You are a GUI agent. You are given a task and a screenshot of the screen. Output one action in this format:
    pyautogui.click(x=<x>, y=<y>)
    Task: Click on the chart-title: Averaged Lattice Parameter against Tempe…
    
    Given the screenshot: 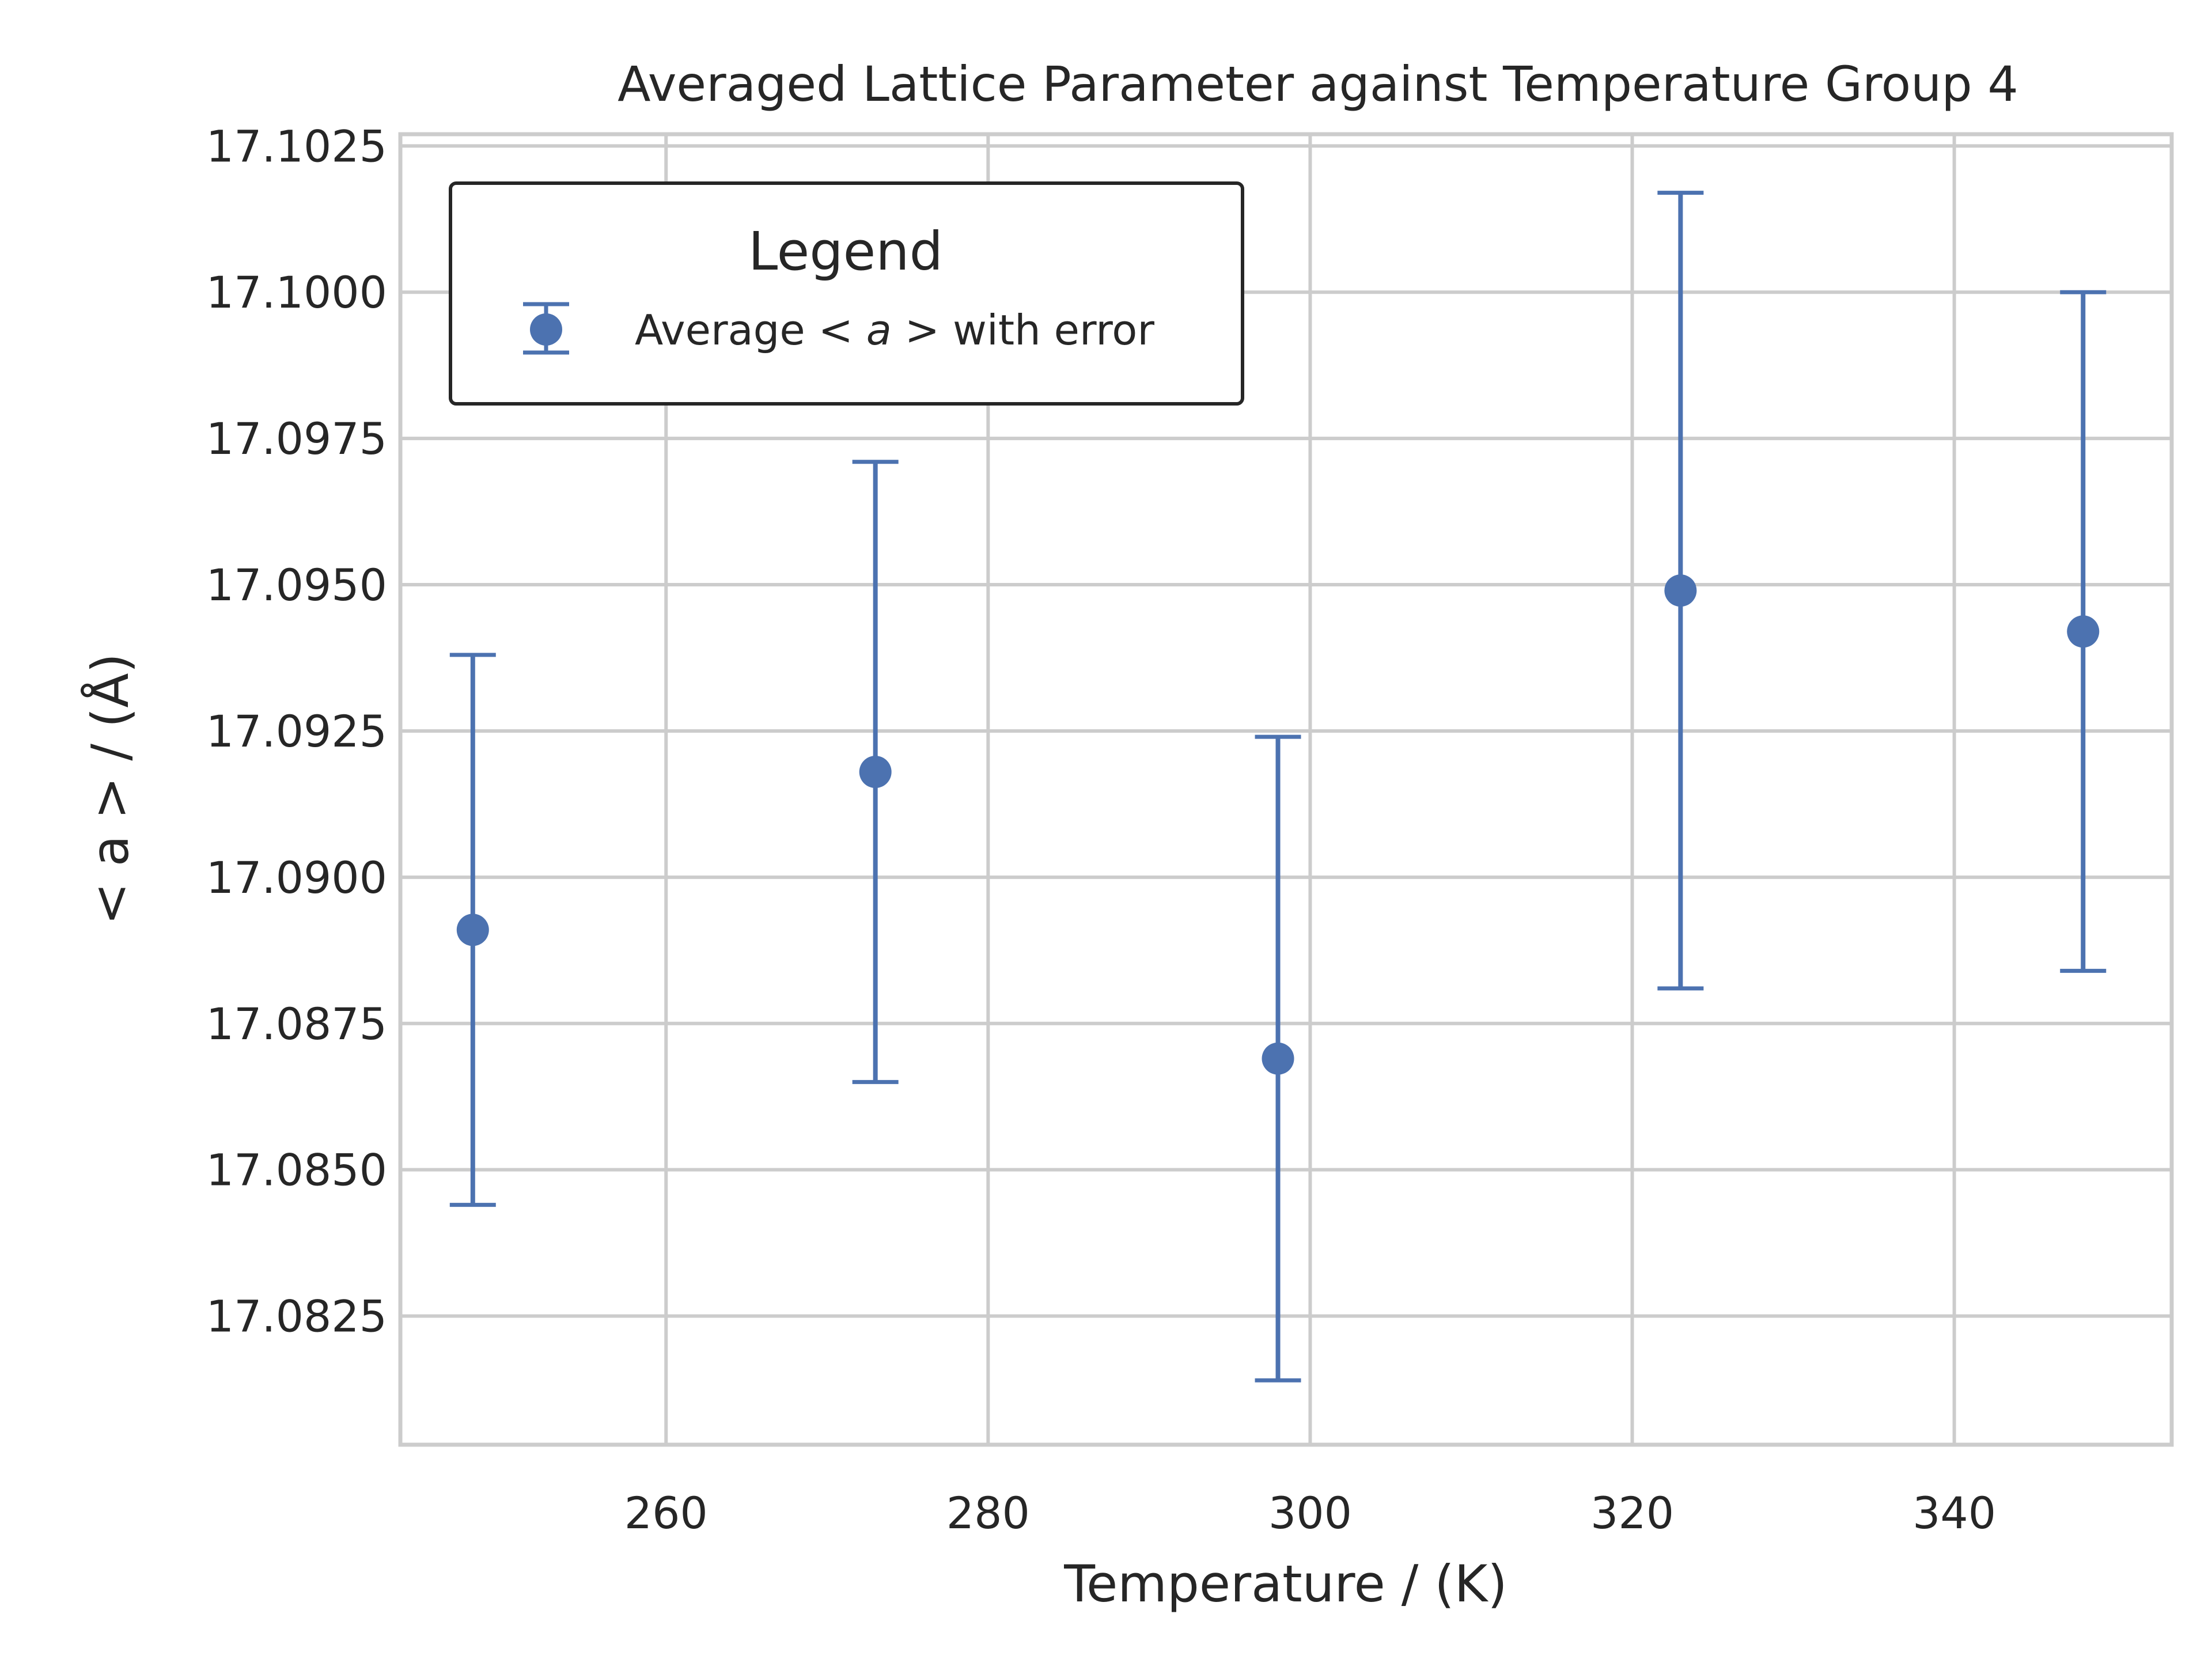 What is the action you would take?
    pyautogui.click(x=1318, y=84)
    